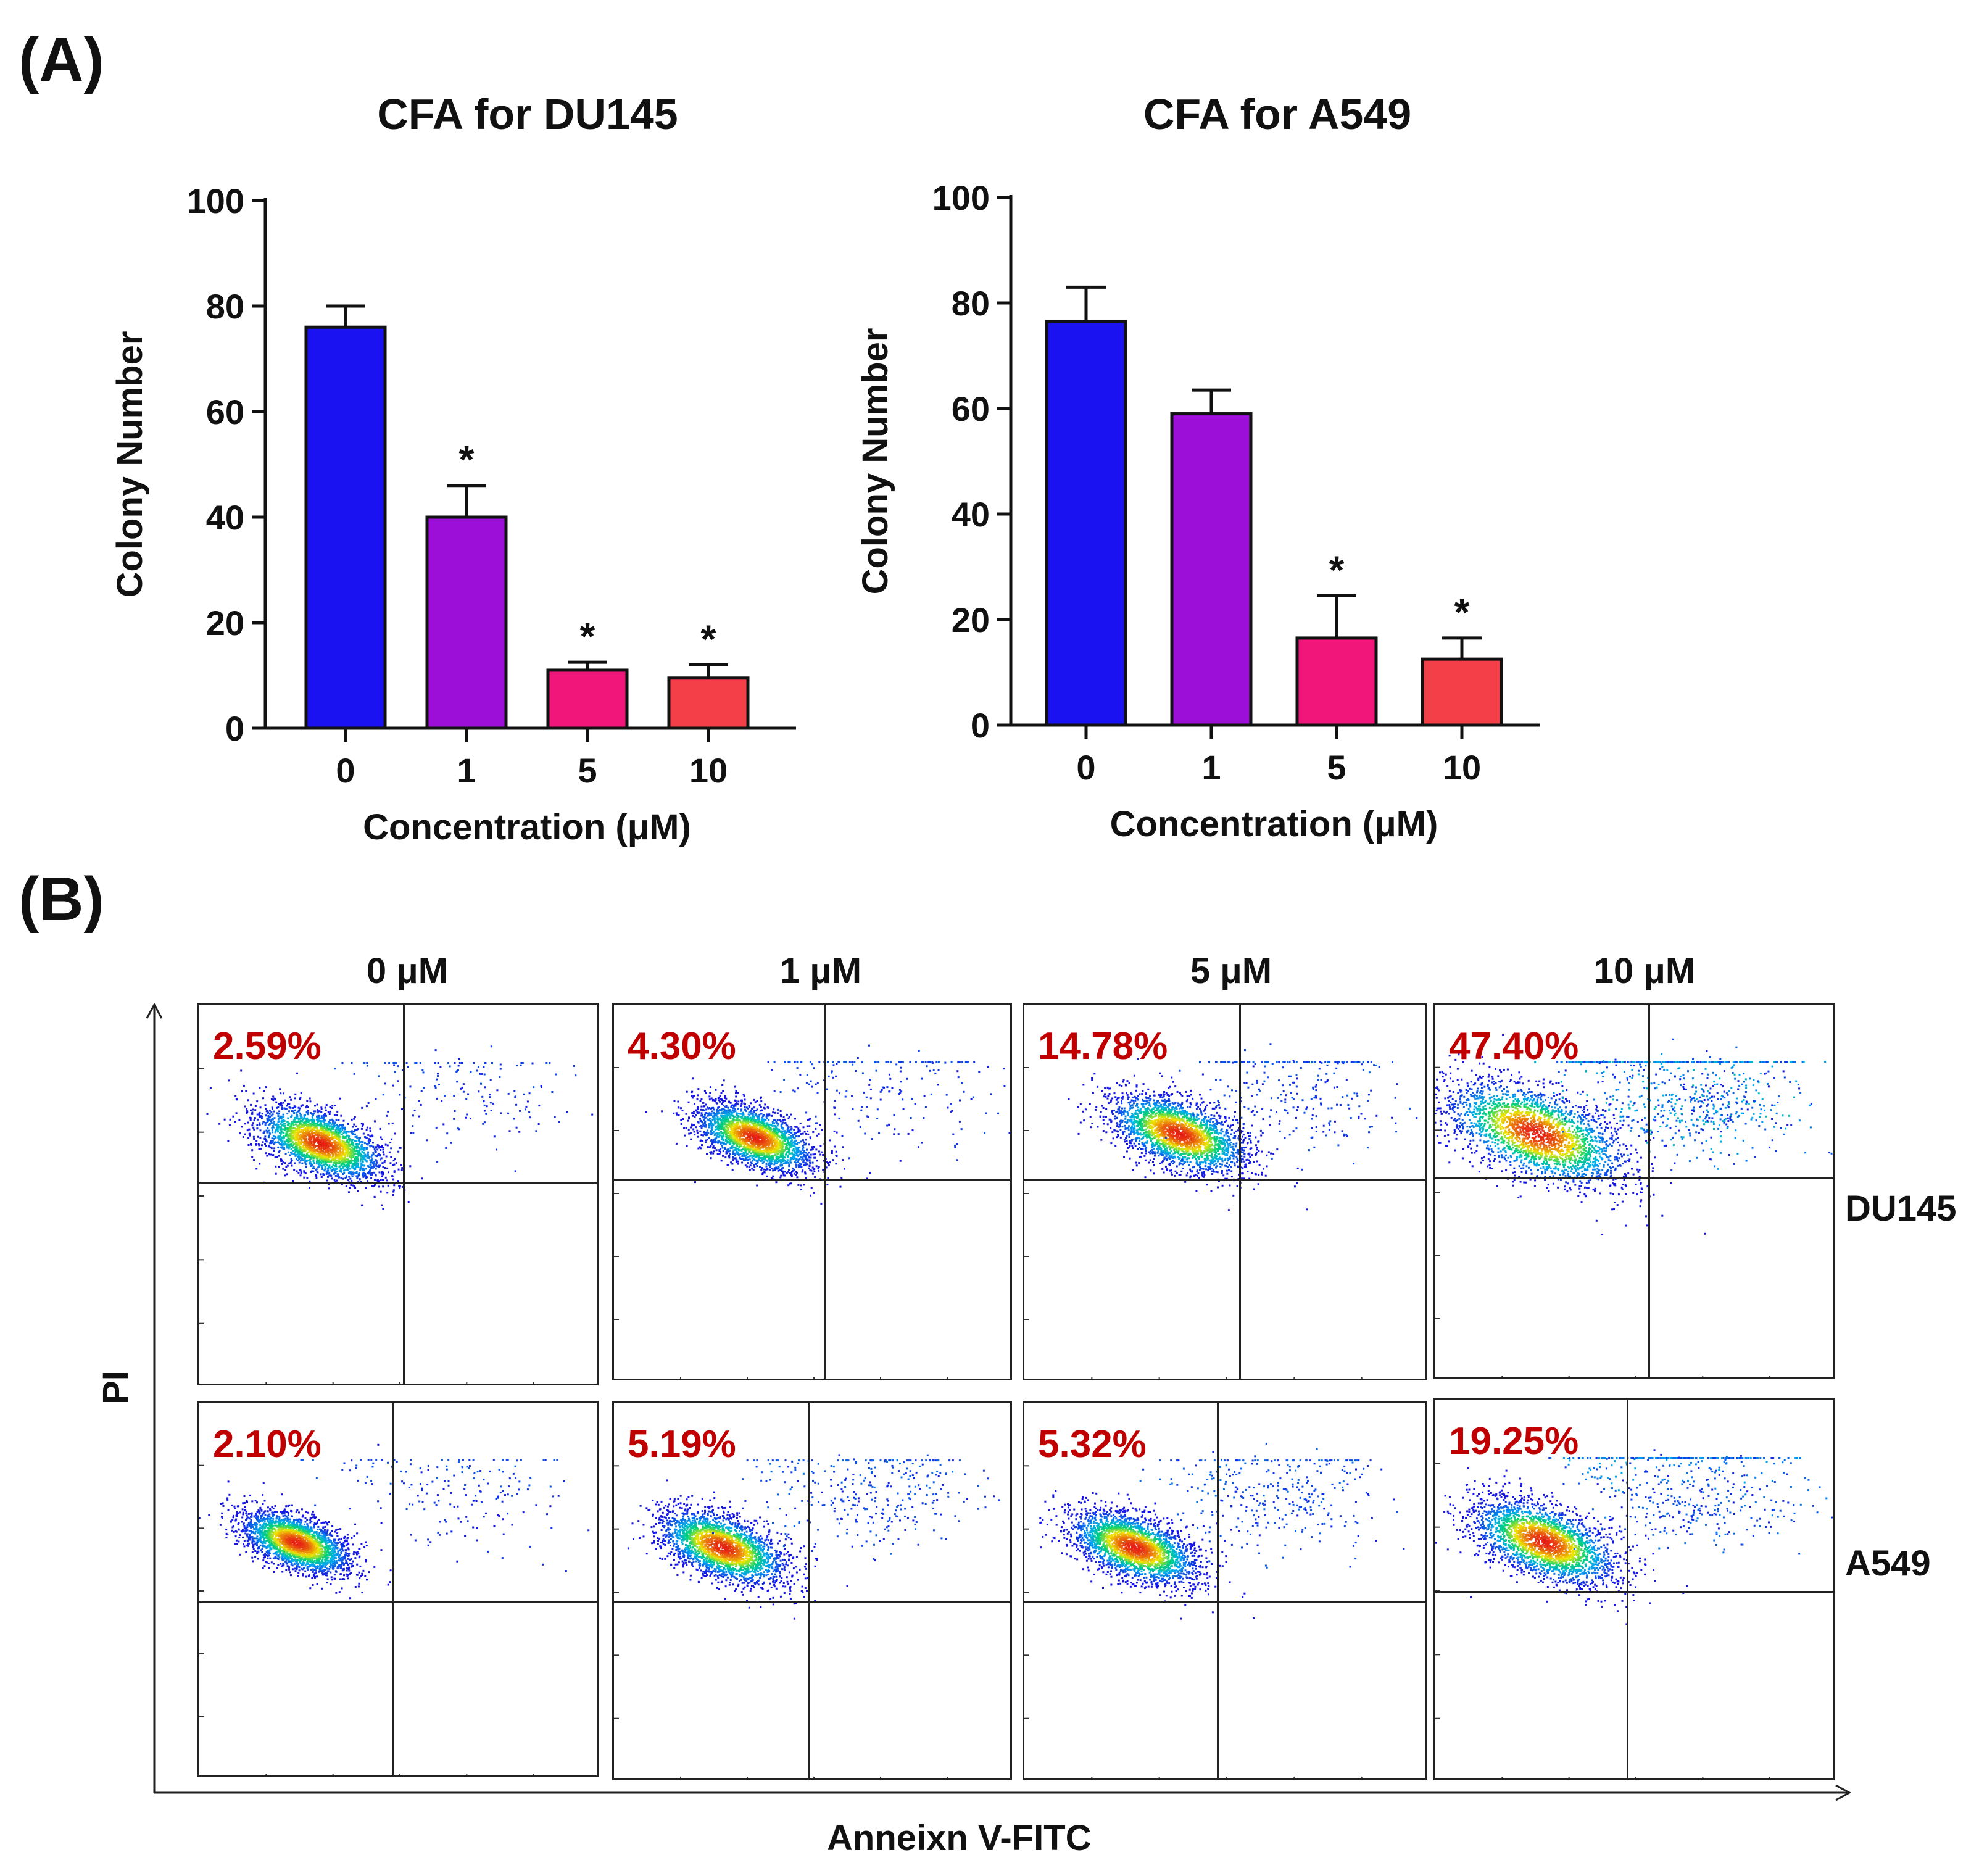  I want to click on flow-plot-du145-0: 2.59%, so click(398, 1194).